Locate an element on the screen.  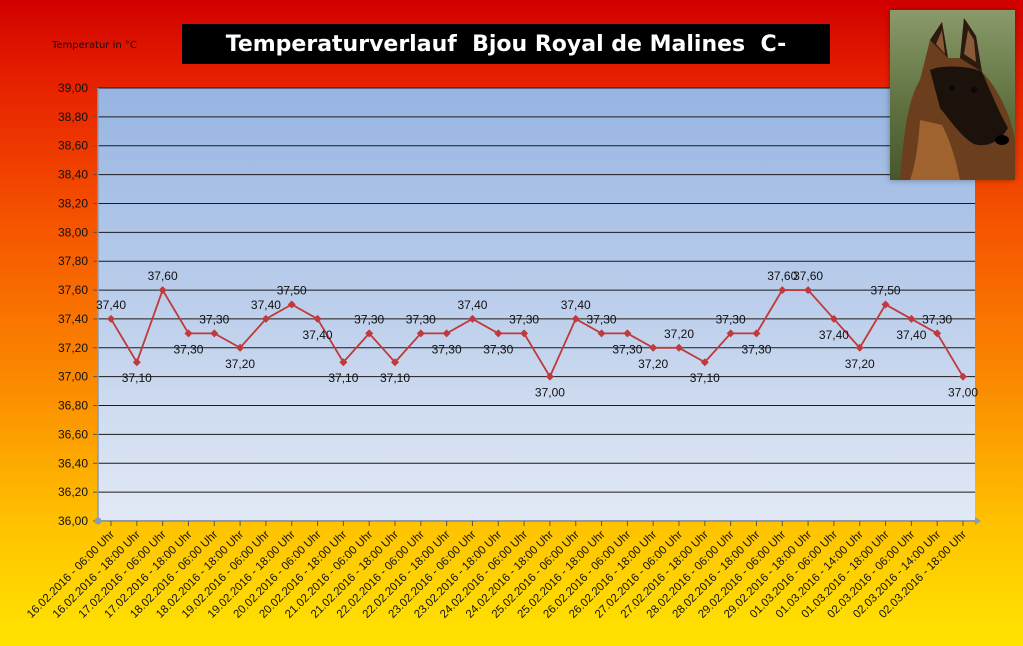
y-tick-label: 36,80 is located at coordinates (73, 406).